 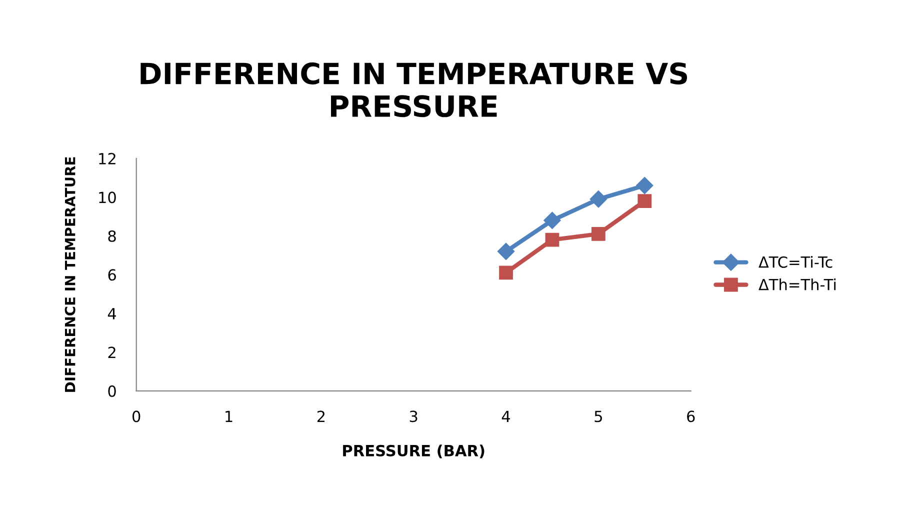 I want to click on y-tick-label: 10, so click(x=107, y=198).